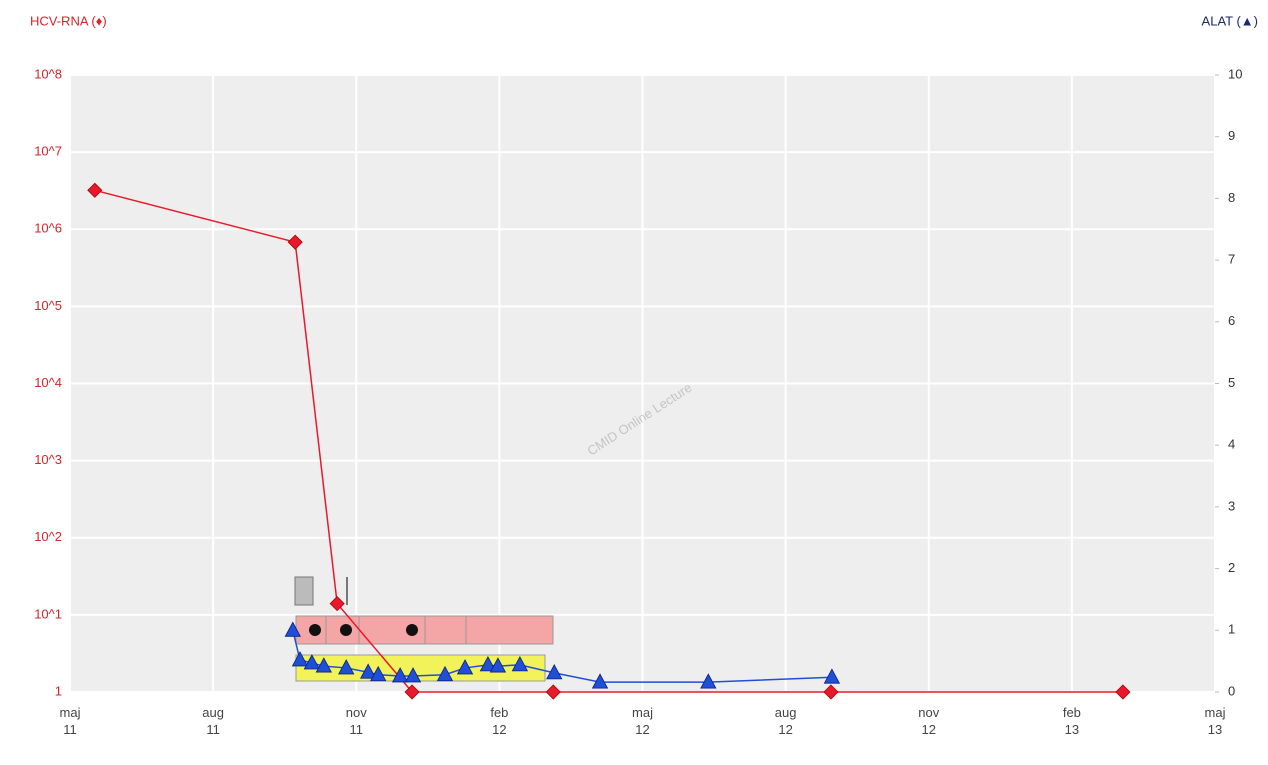  Describe the element at coordinates (499, 721) in the screenshot. I see `x-tick-label: feb 12` at that location.